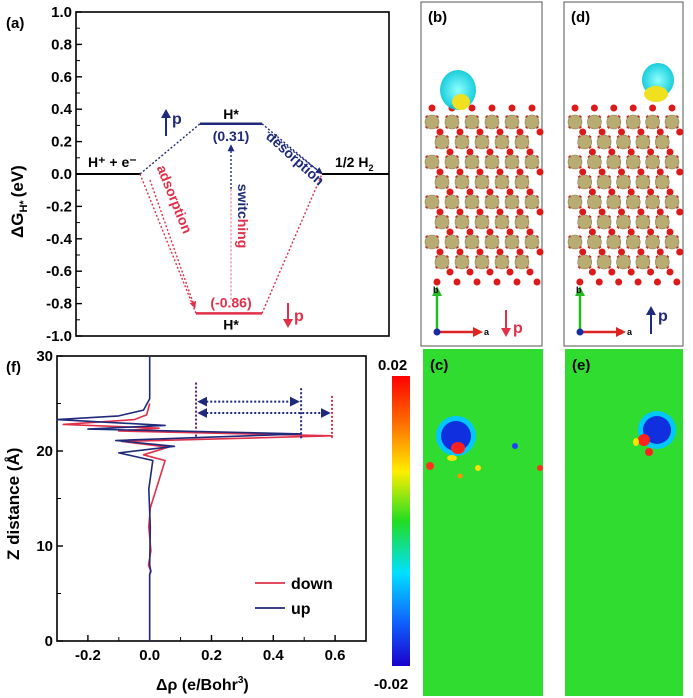 This screenshot has width=693, height=698. Describe the element at coordinates (177, 119) in the screenshot. I see `p-up-label: p` at that location.